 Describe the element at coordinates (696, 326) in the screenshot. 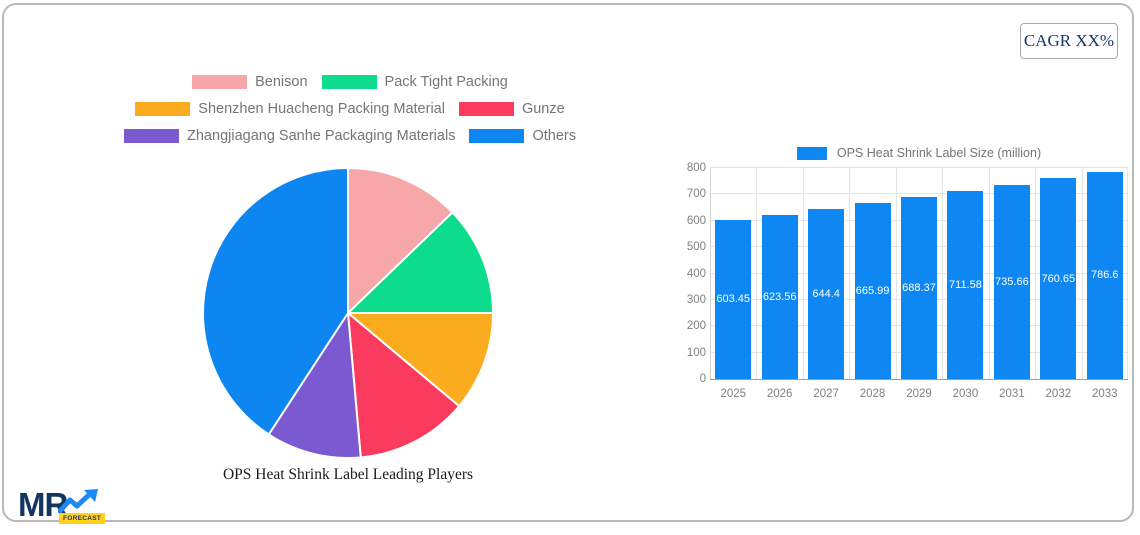

I see `y-tick-200: 200` at that location.